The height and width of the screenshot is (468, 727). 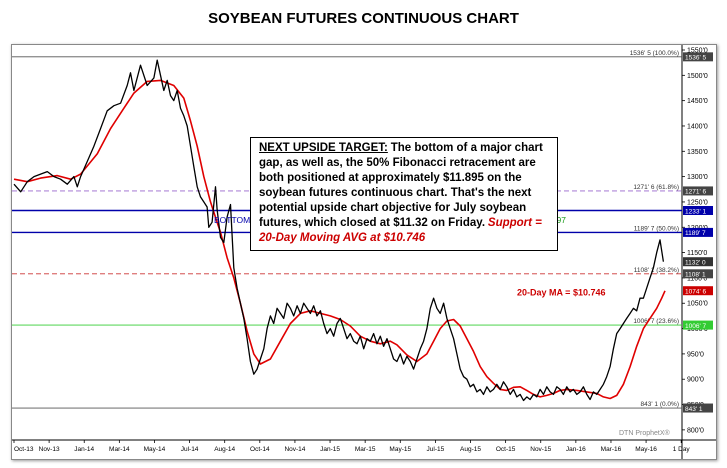 What do you see at coordinates (697, 76) in the screenshot?
I see `y-tick-label: 1500'0` at bounding box center [697, 76].